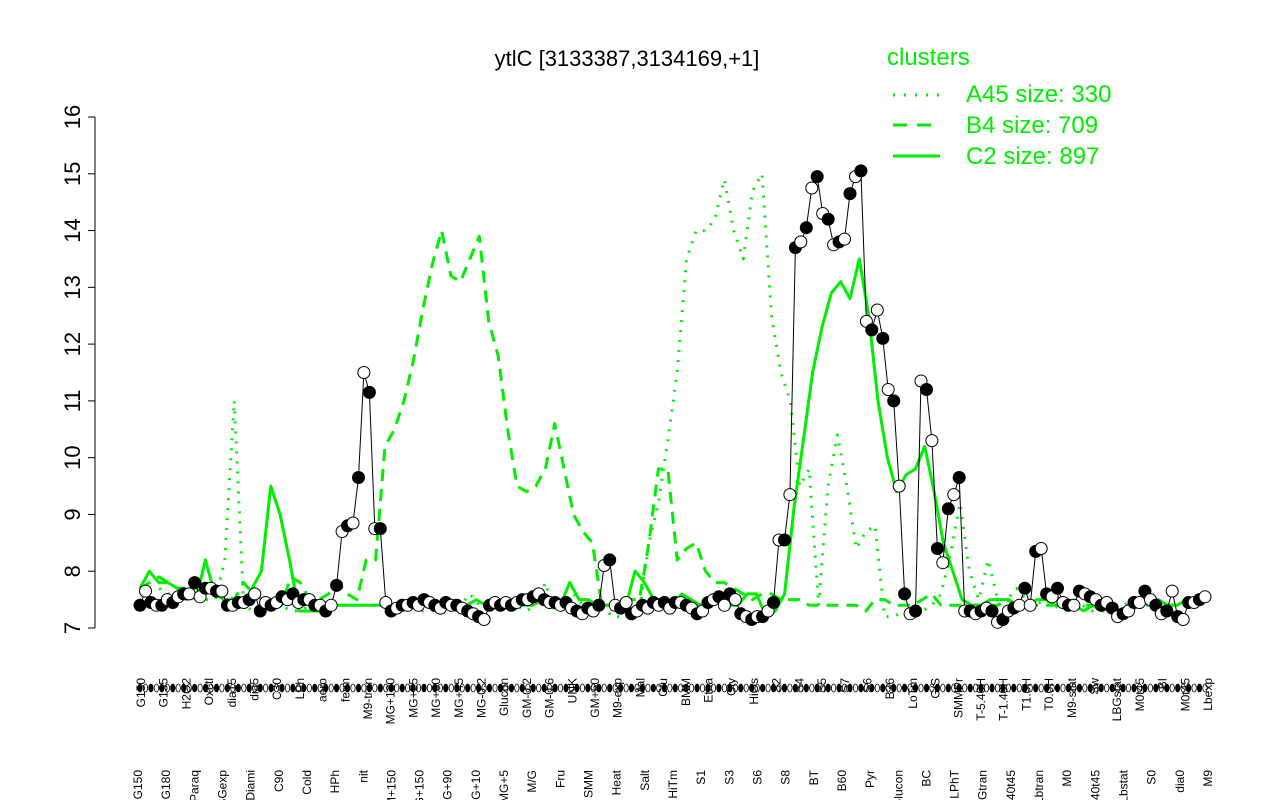 The height and width of the screenshot is (800, 1280). Describe the element at coordinates (1067, 778) in the screenshot. I see `x-tick-label: M0` at that location.